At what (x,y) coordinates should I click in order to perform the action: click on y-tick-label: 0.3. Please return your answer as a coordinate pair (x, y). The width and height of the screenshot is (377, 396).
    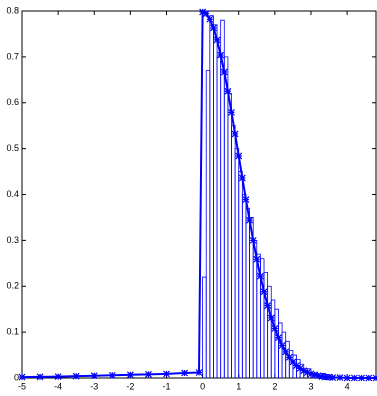
    Looking at the image, I should click on (12, 240).